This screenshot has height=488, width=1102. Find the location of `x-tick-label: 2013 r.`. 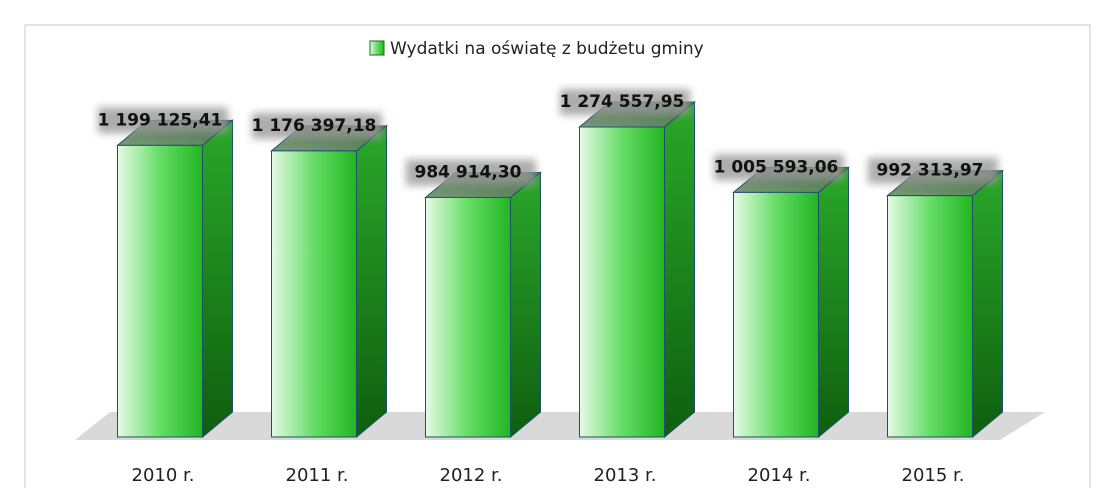

x-tick-label: 2013 r. is located at coordinates (625, 475).